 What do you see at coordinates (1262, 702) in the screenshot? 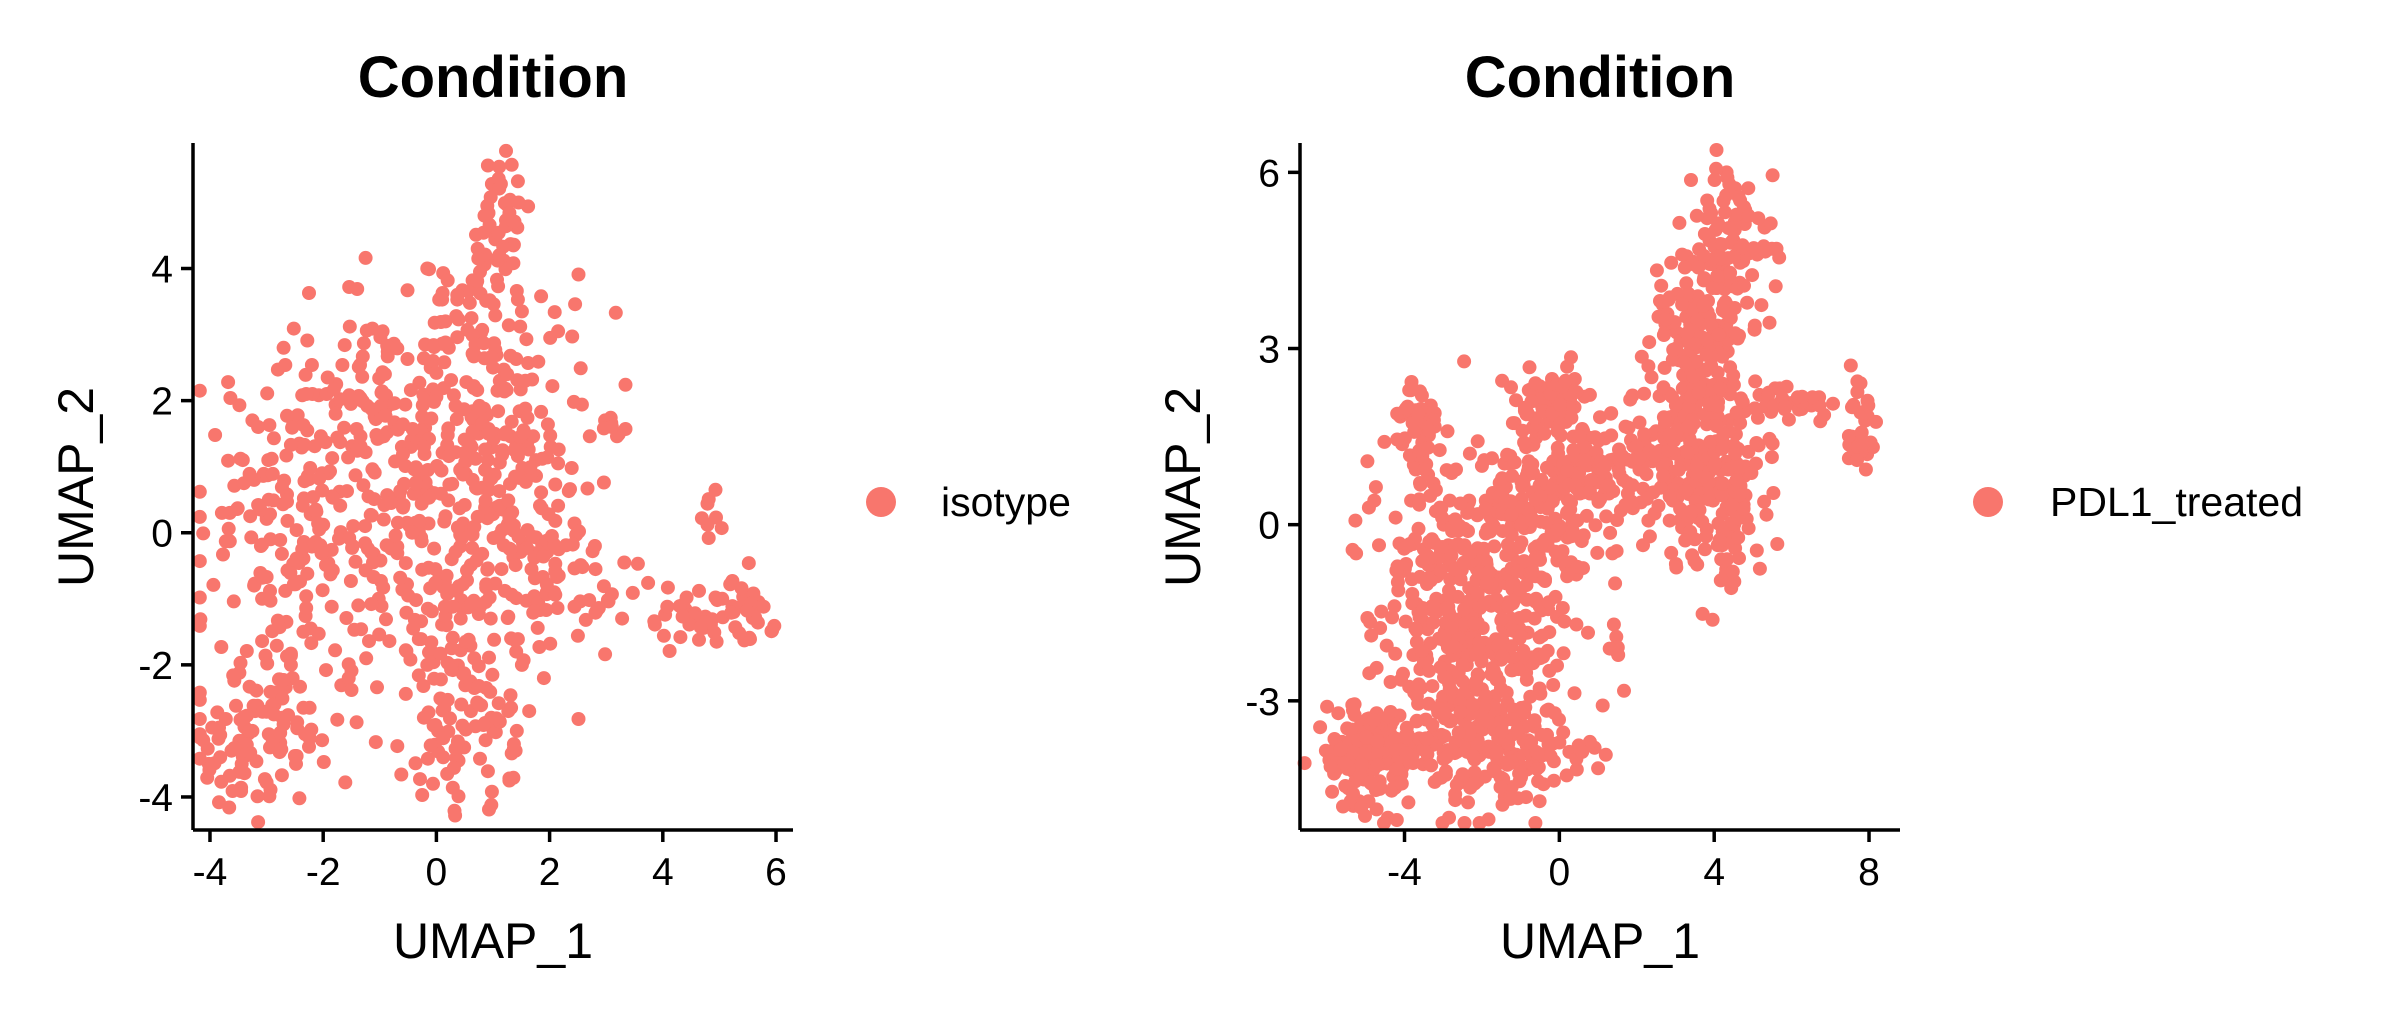
I see `y-tick-label: -3` at bounding box center [1262, 702].